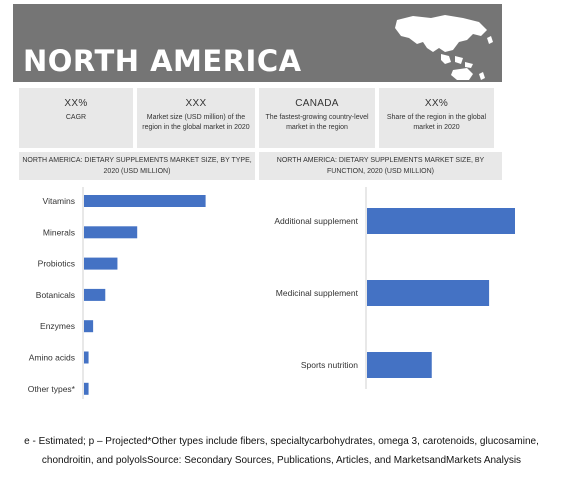 This screenshot has width=563, height=493. What do you see at coordinates (101, 263) in the screenshot?
I see `bar-probiotics` at bounding box center [101, 263].